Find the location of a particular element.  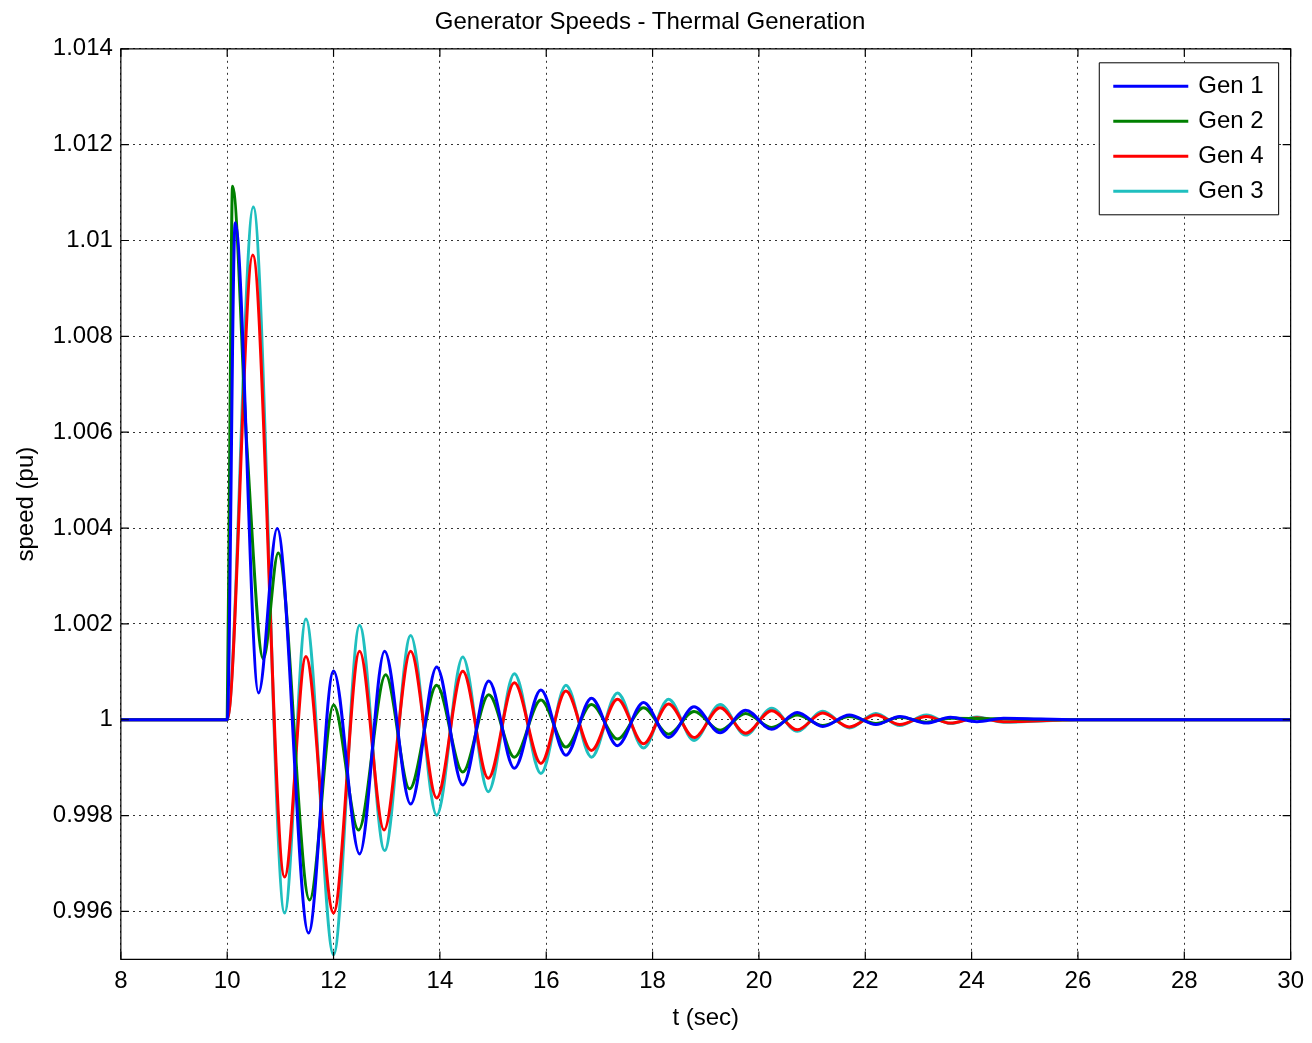

legend-label: Gen 2 is located at coordinates (1231, 119).